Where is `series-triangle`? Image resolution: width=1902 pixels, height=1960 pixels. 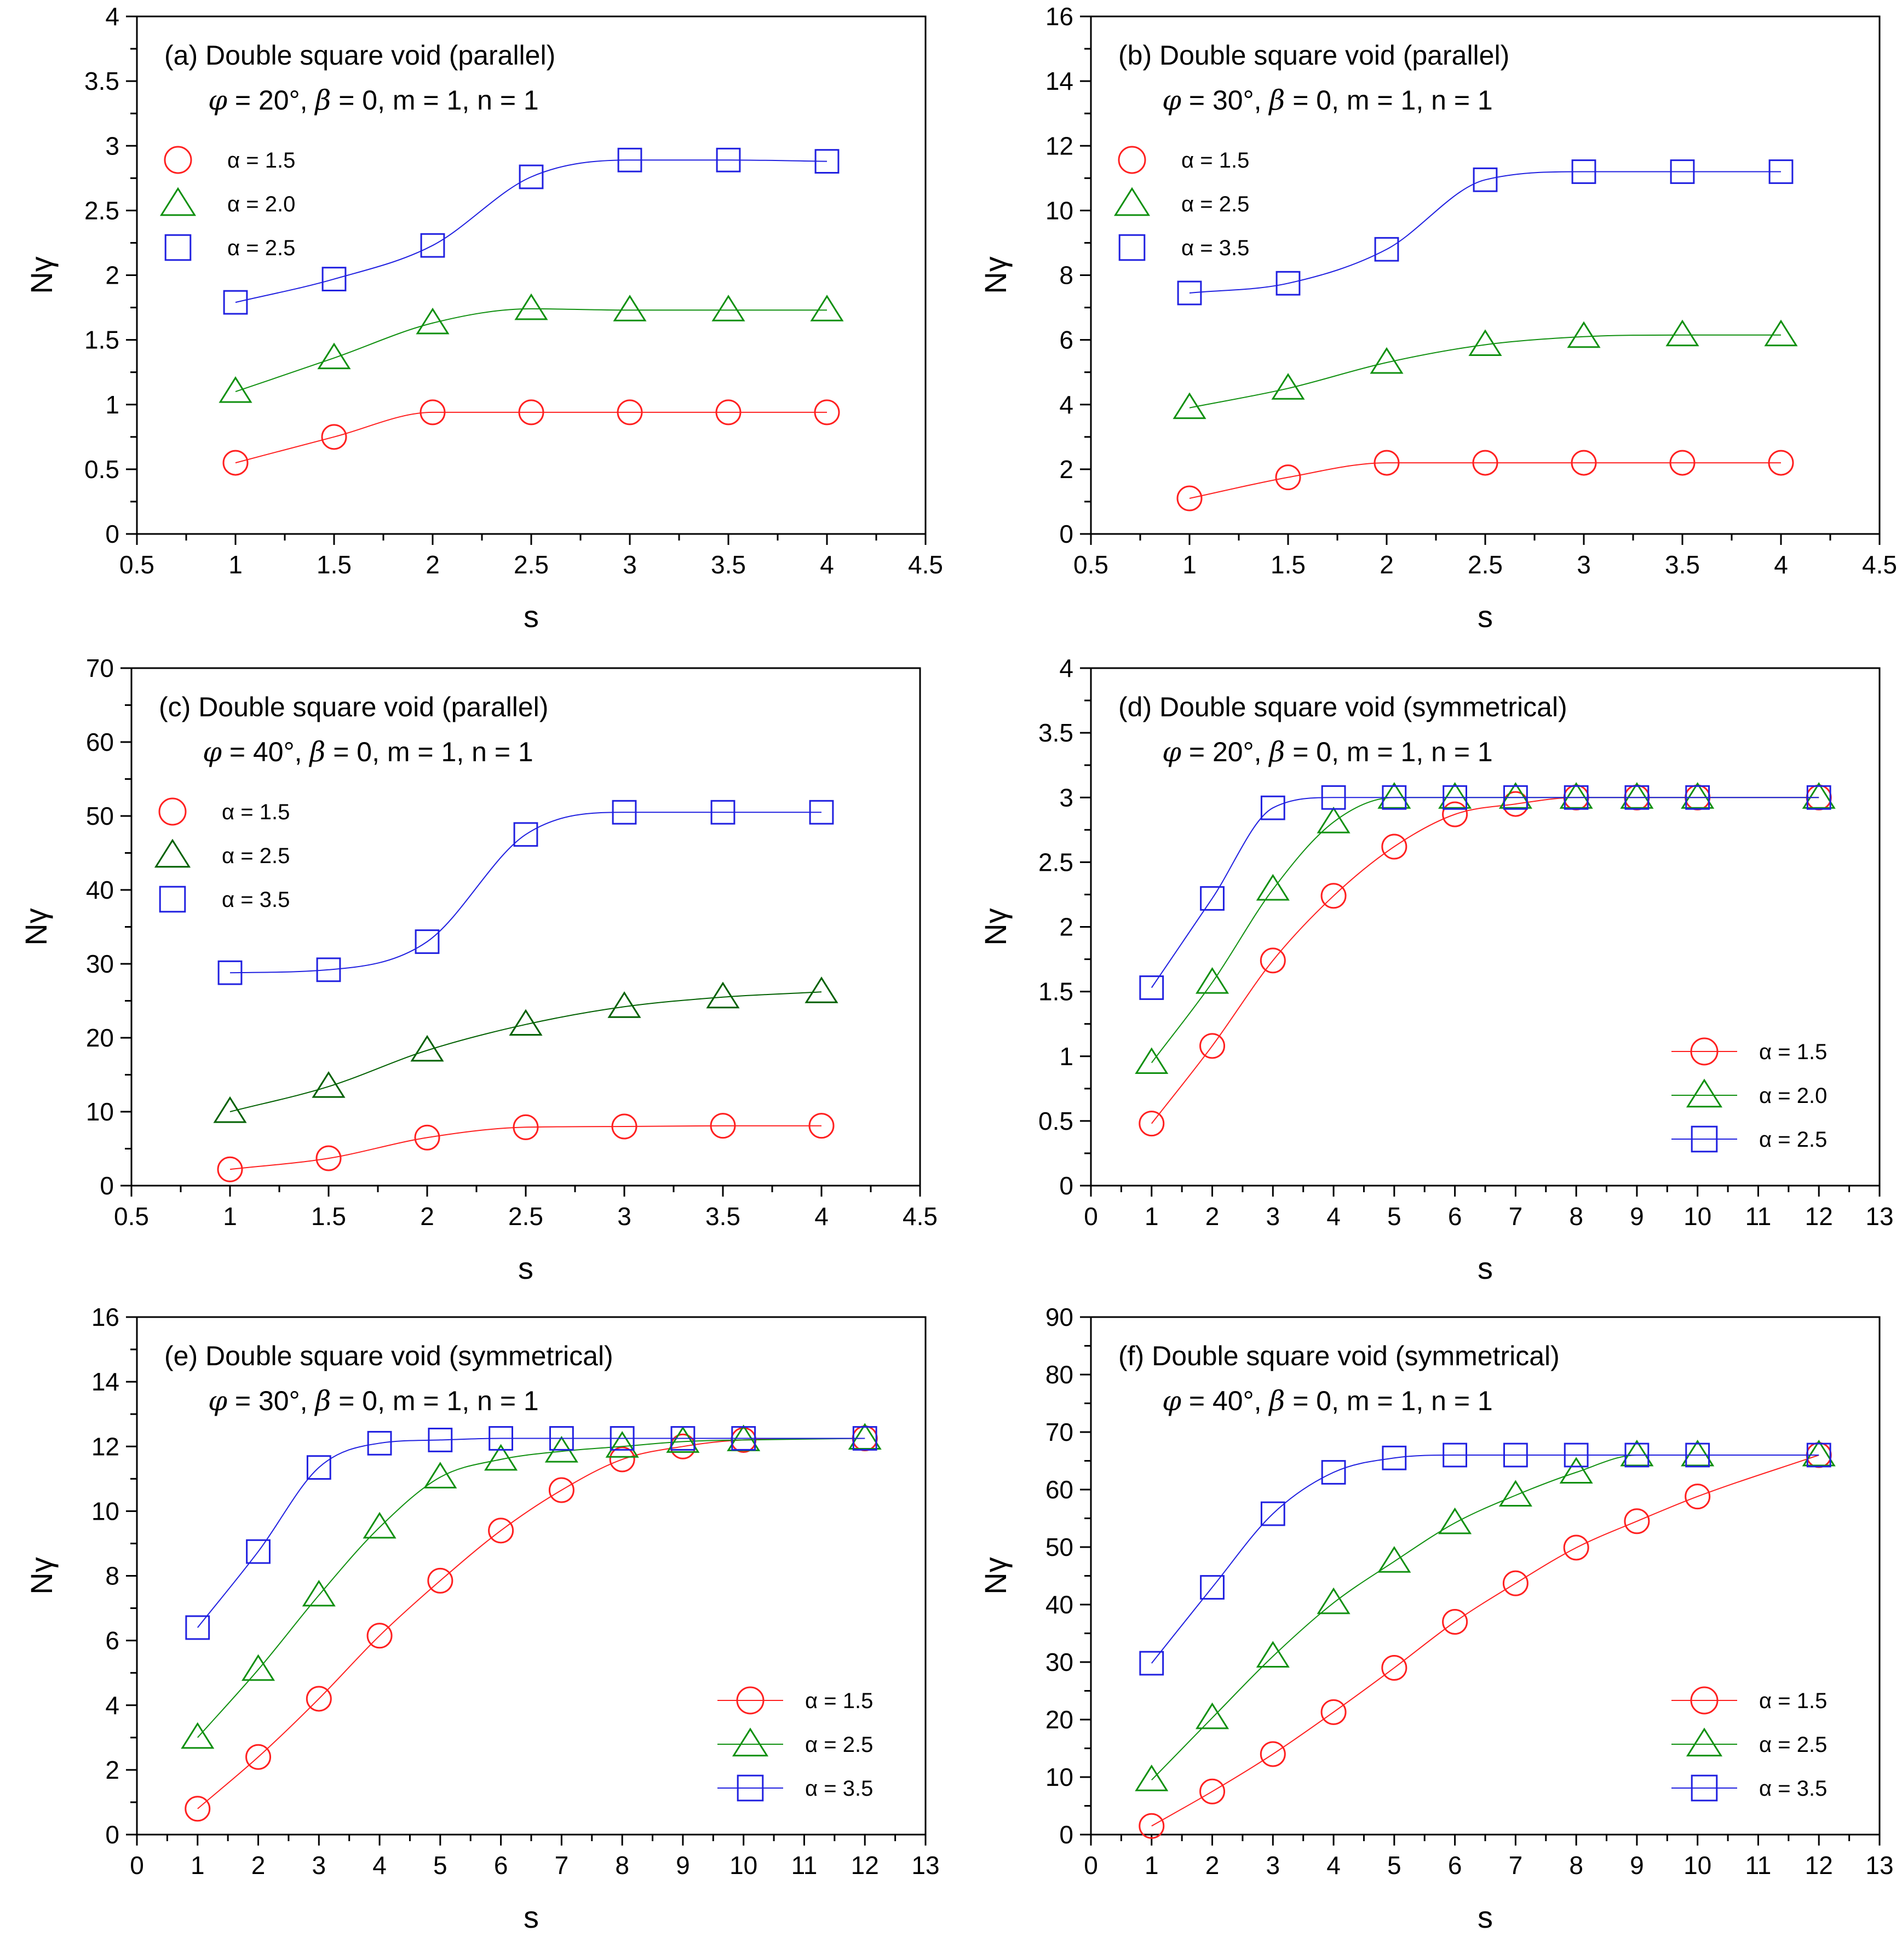 series-triangle is located at coordinates (1486, 369).